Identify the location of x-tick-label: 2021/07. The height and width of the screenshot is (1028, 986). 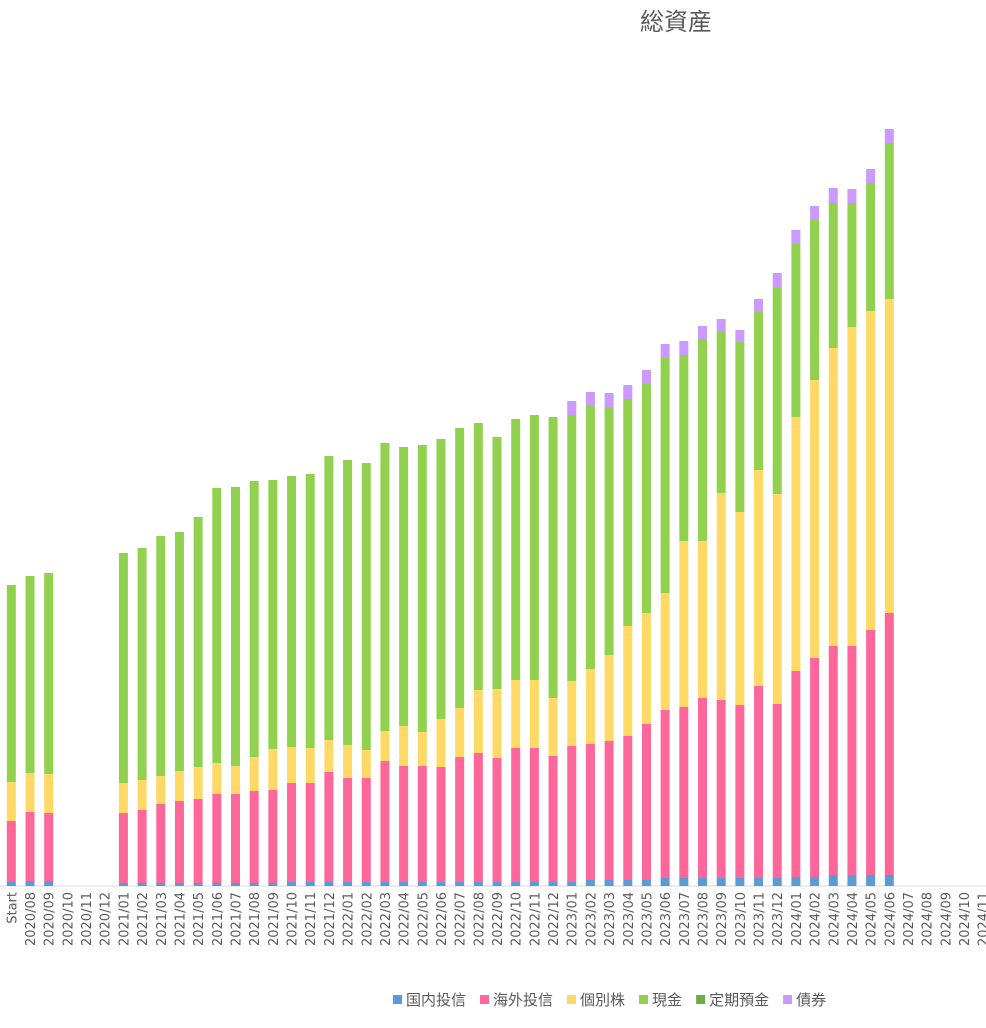
(237, 919).